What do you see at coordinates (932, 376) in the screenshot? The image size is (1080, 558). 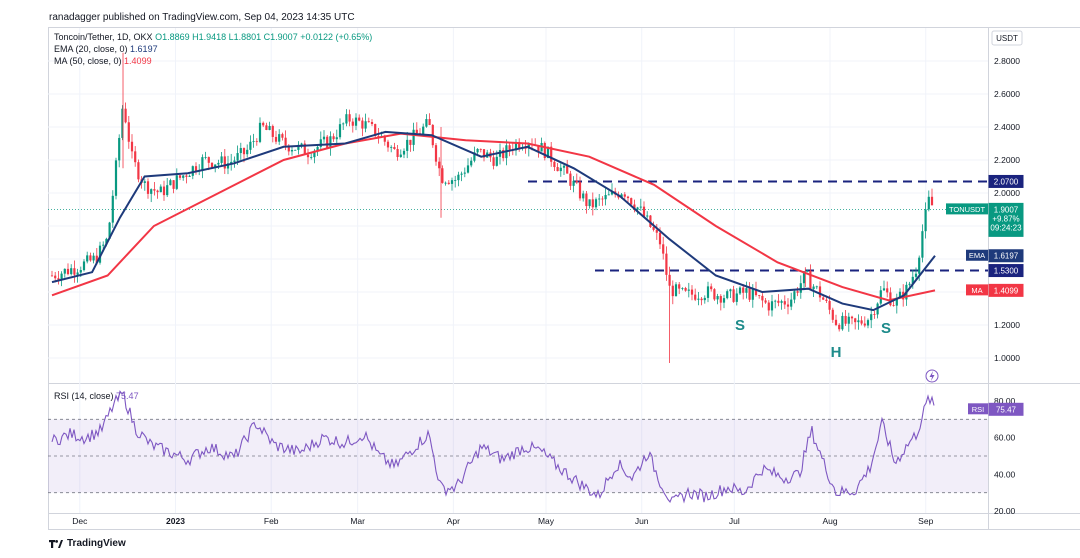 I see `lightning-icon` at bounding box center [932, 376].